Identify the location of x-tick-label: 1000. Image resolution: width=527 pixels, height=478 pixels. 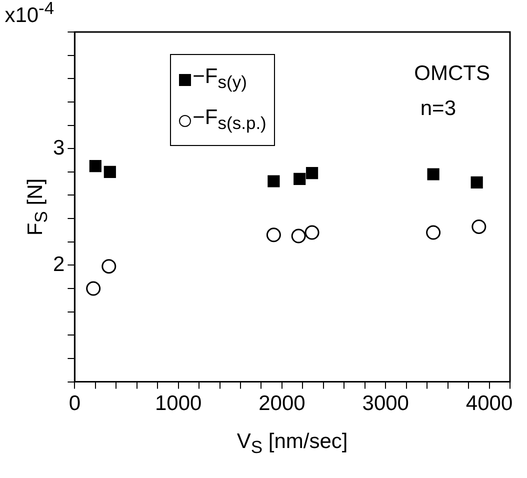
(178, 404).